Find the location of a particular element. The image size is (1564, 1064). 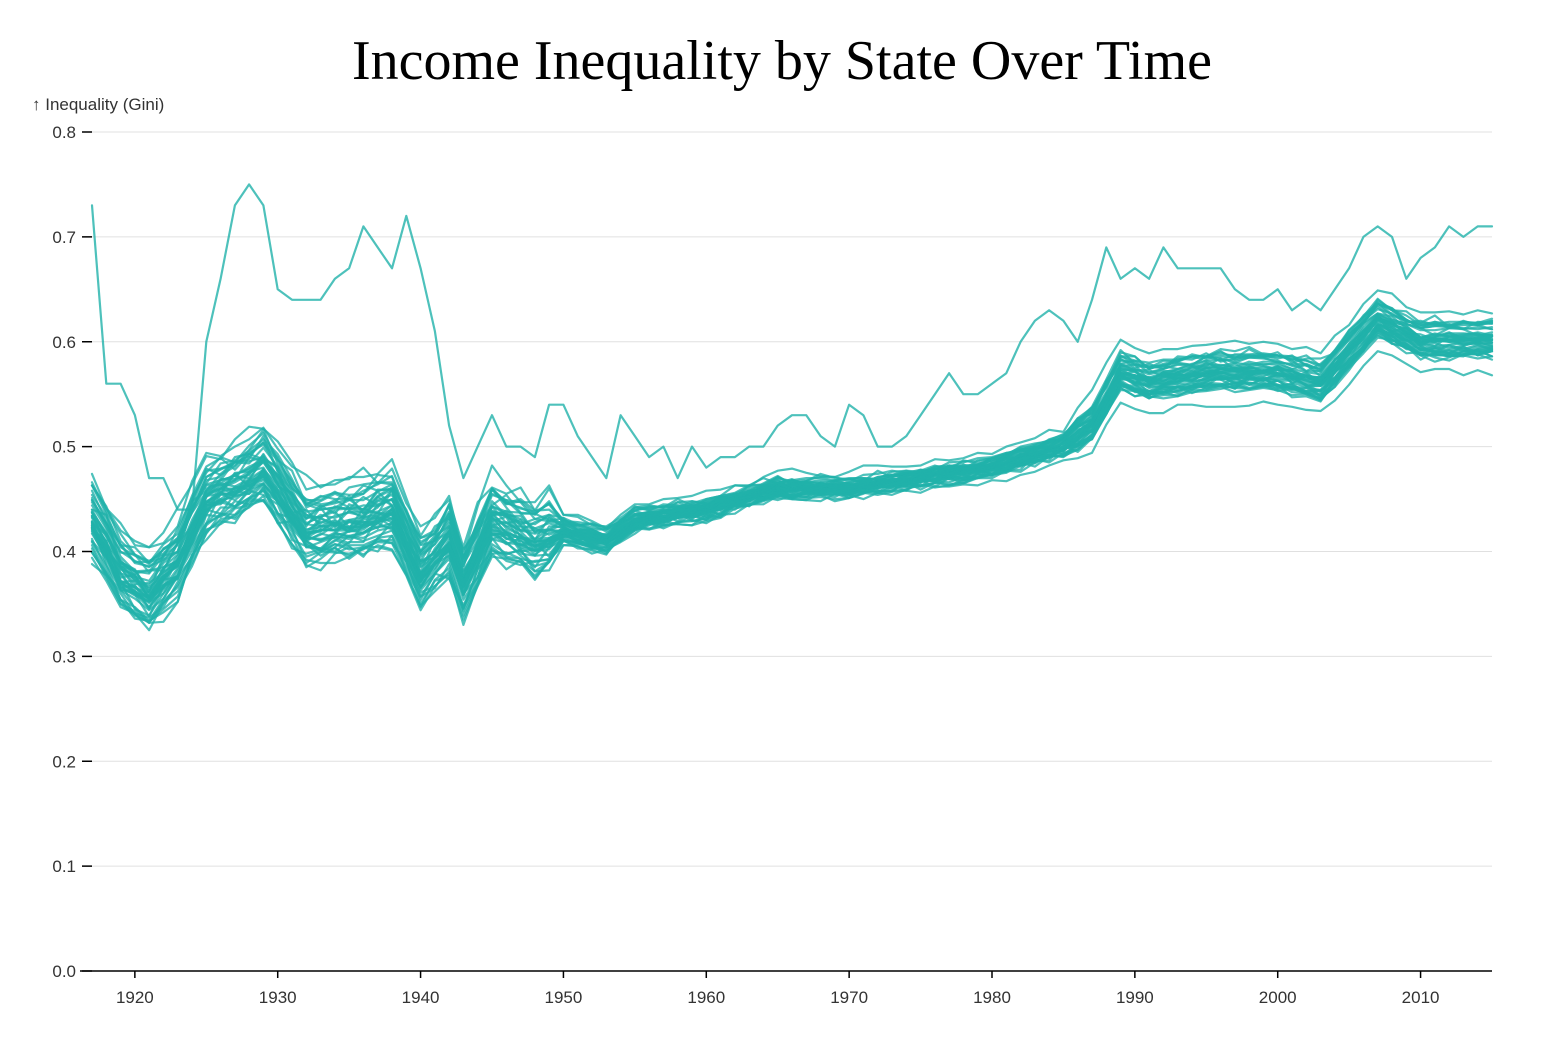

y-axis-title: ↑ Inequality (Gini) is located at coordinates (98, 104).